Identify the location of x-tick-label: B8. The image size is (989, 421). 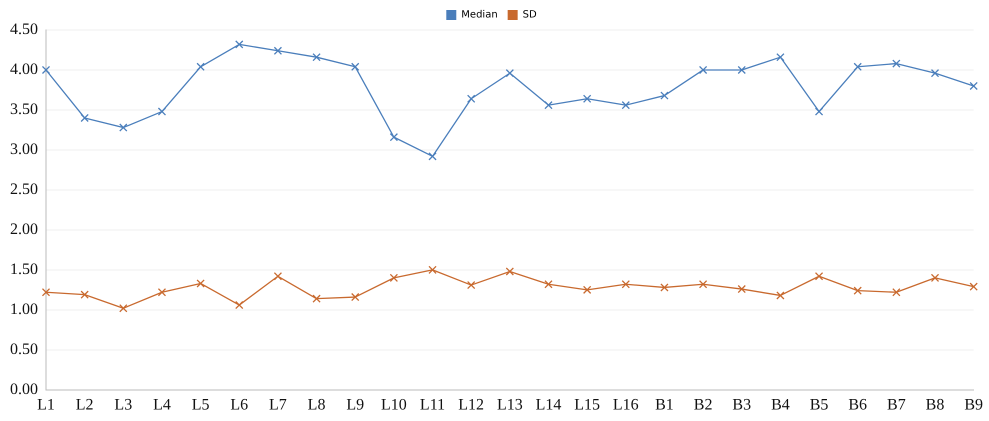
(935, 405).